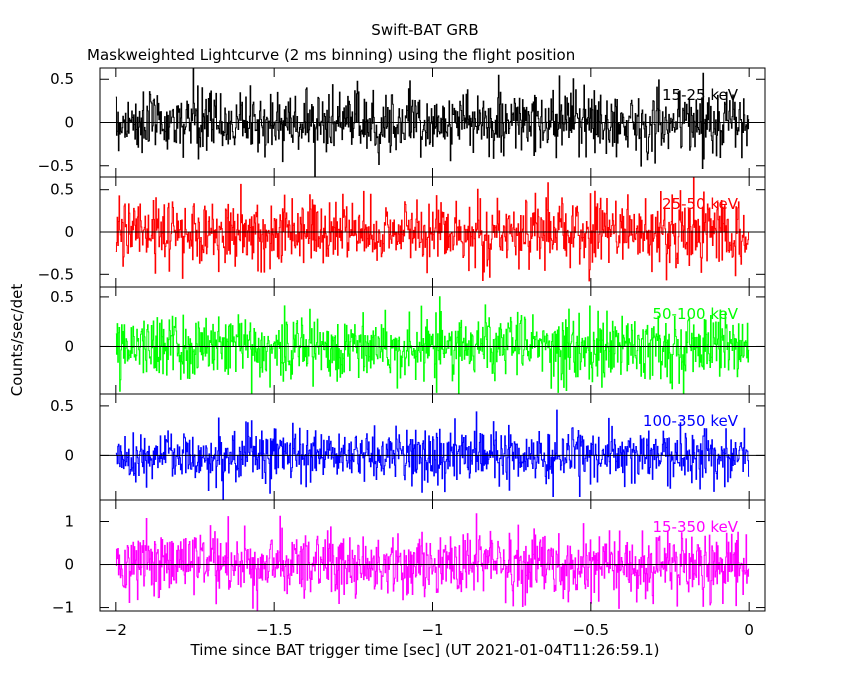  I want to click on y-tick-label-4-2: 1, so click(69, 522).